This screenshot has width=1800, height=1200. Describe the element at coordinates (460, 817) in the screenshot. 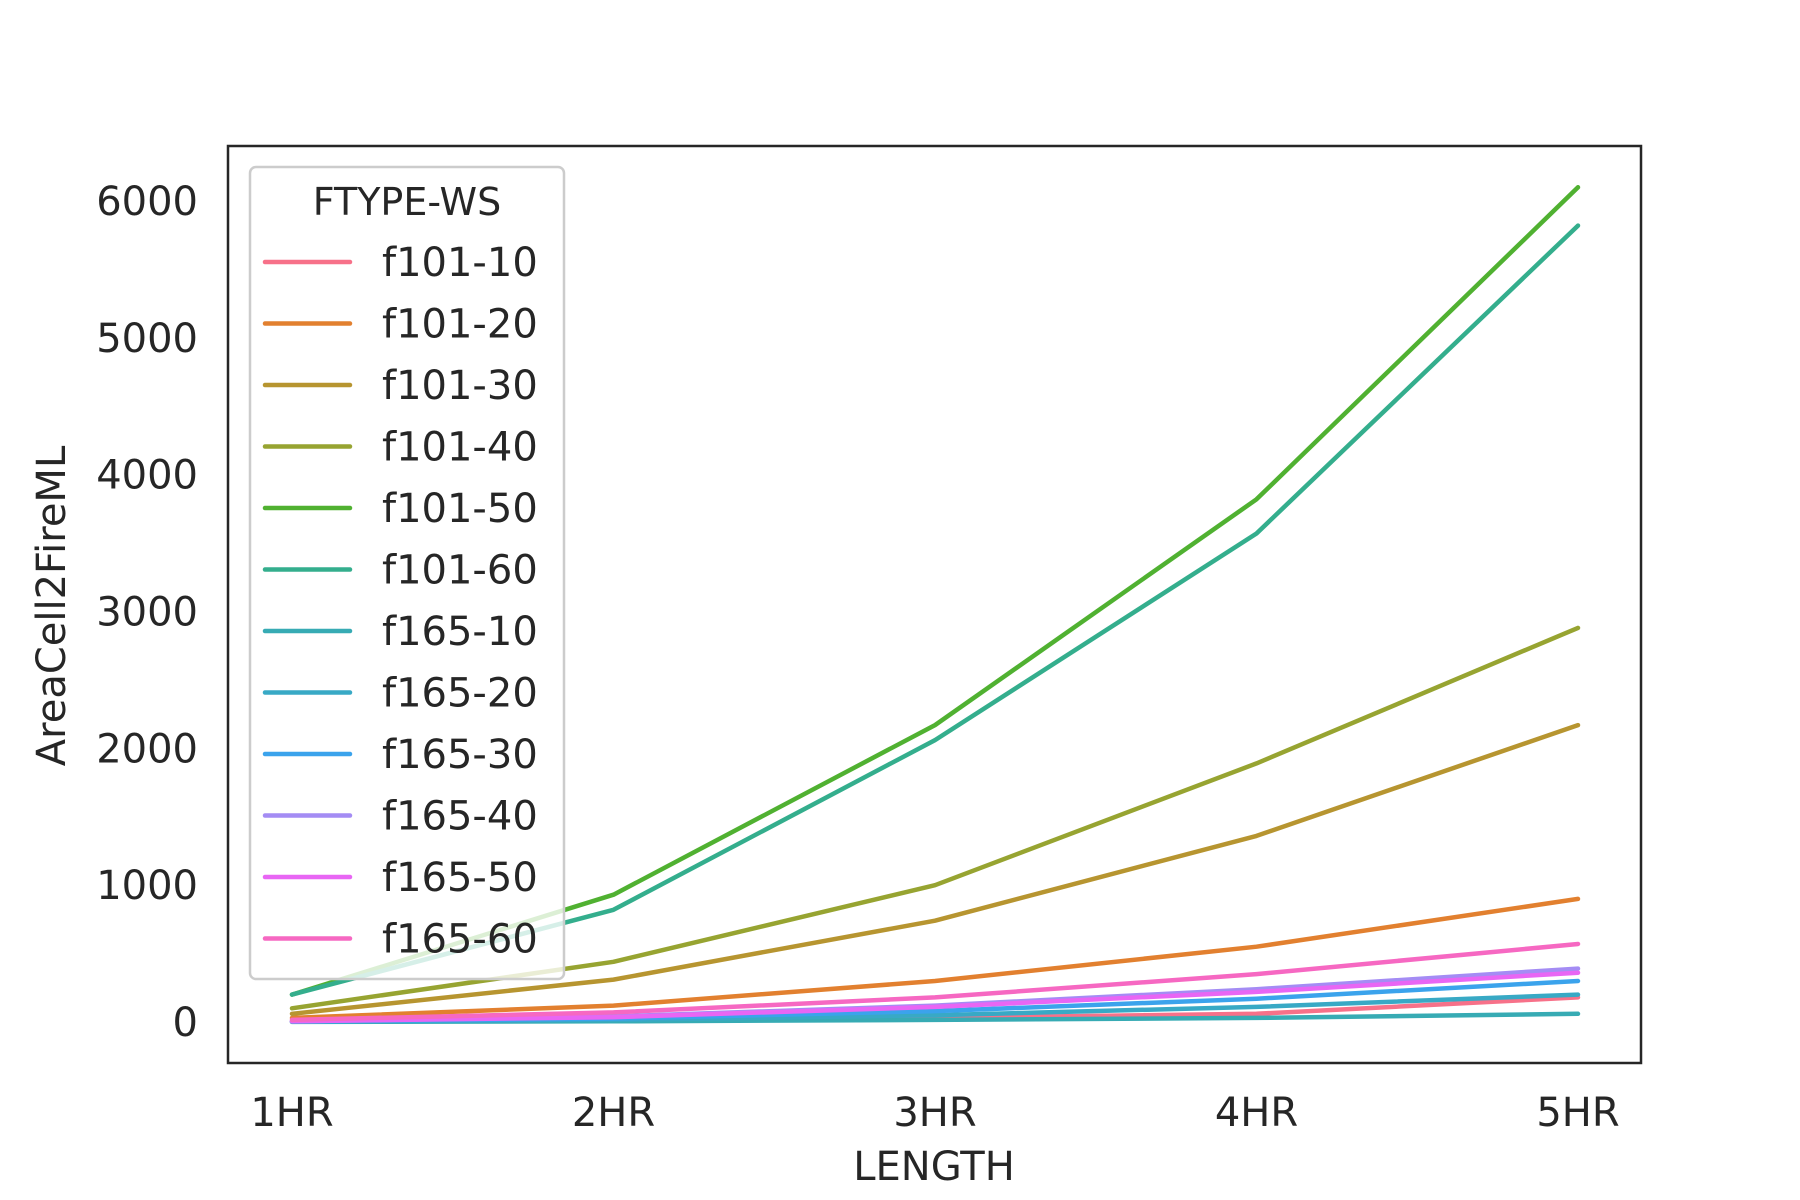

I see `legend-label: f165-40` at that location.